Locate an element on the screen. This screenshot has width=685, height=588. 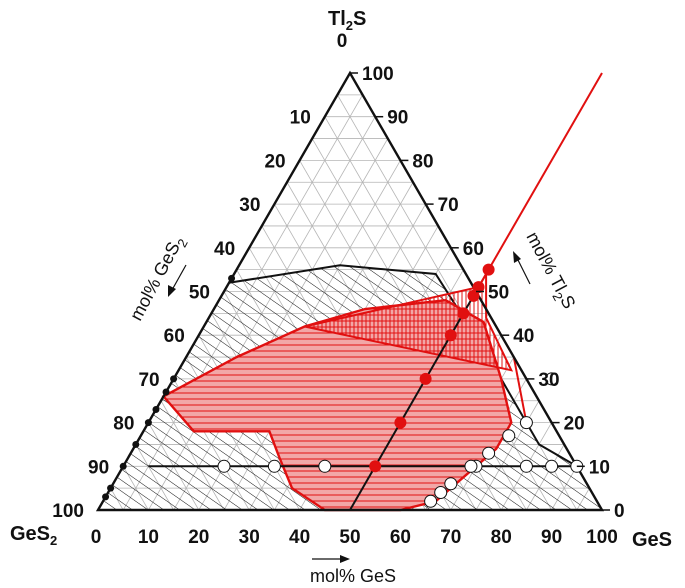
bottom-tick-70: 70 is located at coordinates (450, 537).